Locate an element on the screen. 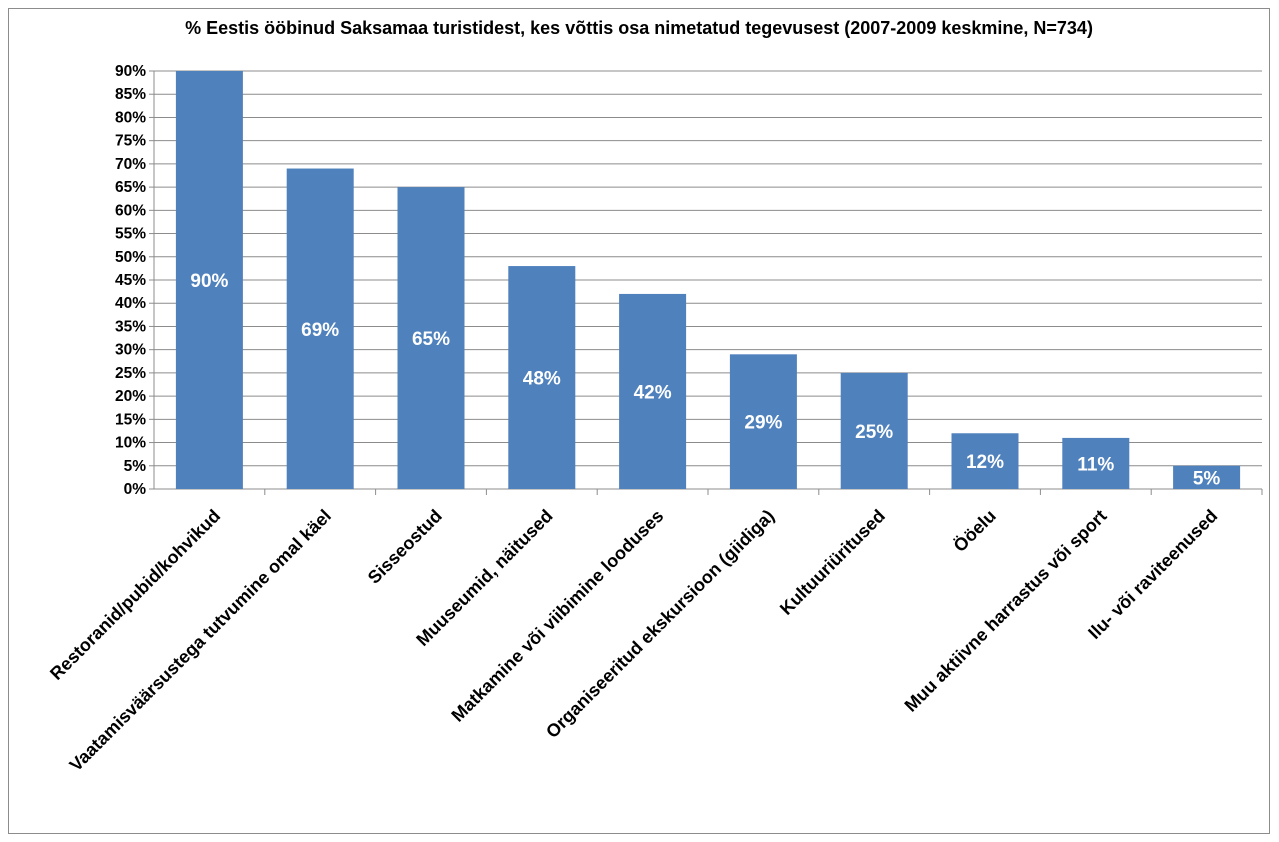 The height and width of the screenshot is (842, 1279). category-label: Vaatamisväärsustega tutvumine omal käel is located at coordinates (200, 641).